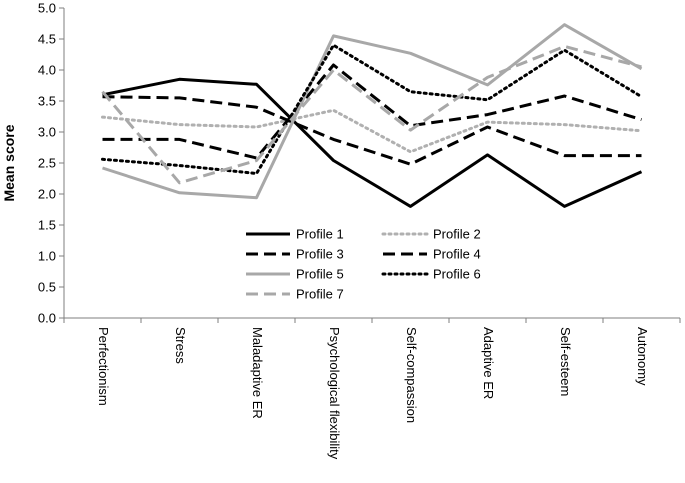  I want to click on y-axis-ticks: 0.0 0.5 1.0 1.5 2.0 2.5 3.0 3.5 4.0 4.5 5.0, so click(51, 163).